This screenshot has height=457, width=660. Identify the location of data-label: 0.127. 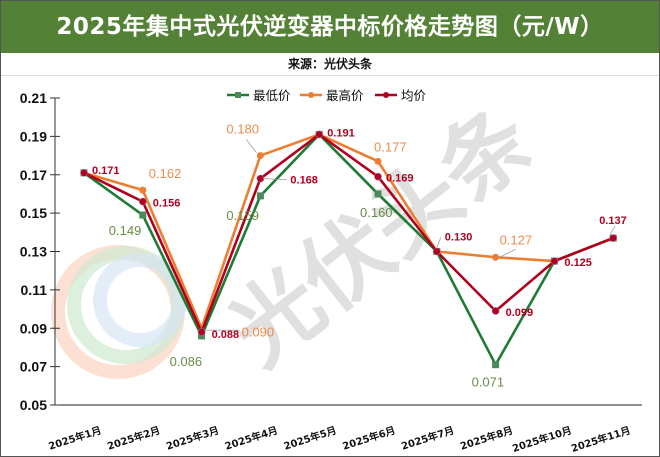
(516, 239).